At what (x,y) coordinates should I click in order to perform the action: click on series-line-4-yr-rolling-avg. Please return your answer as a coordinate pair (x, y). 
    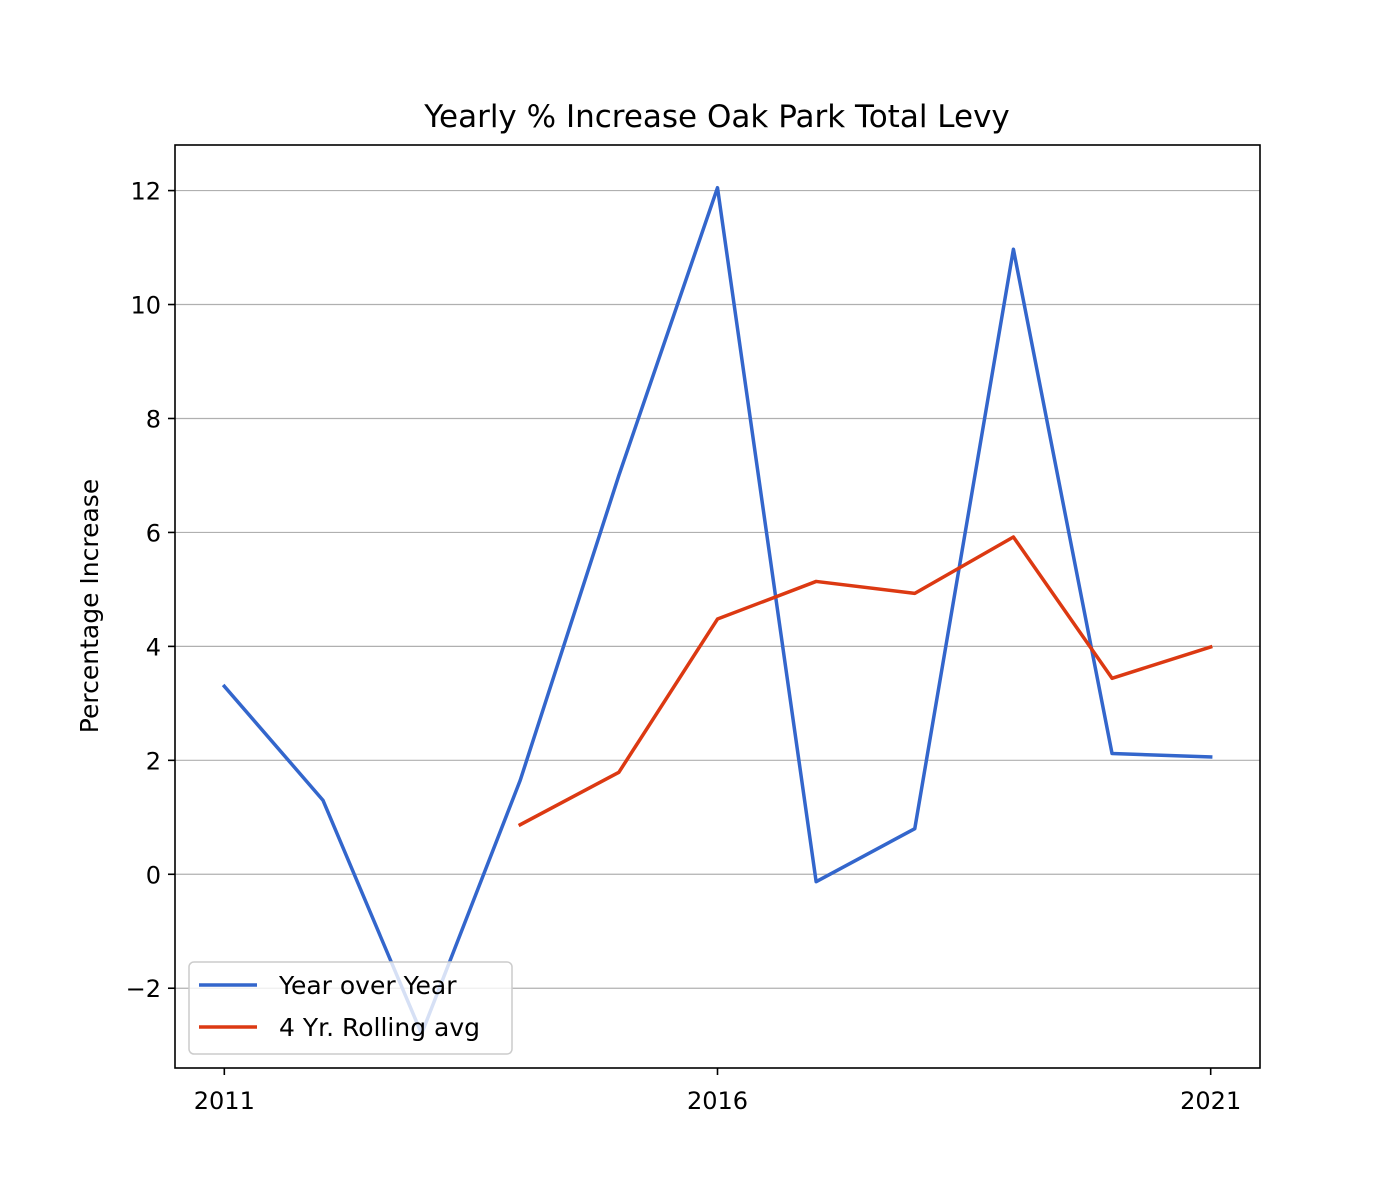
    Looking at the image, I should click on (865, 681).